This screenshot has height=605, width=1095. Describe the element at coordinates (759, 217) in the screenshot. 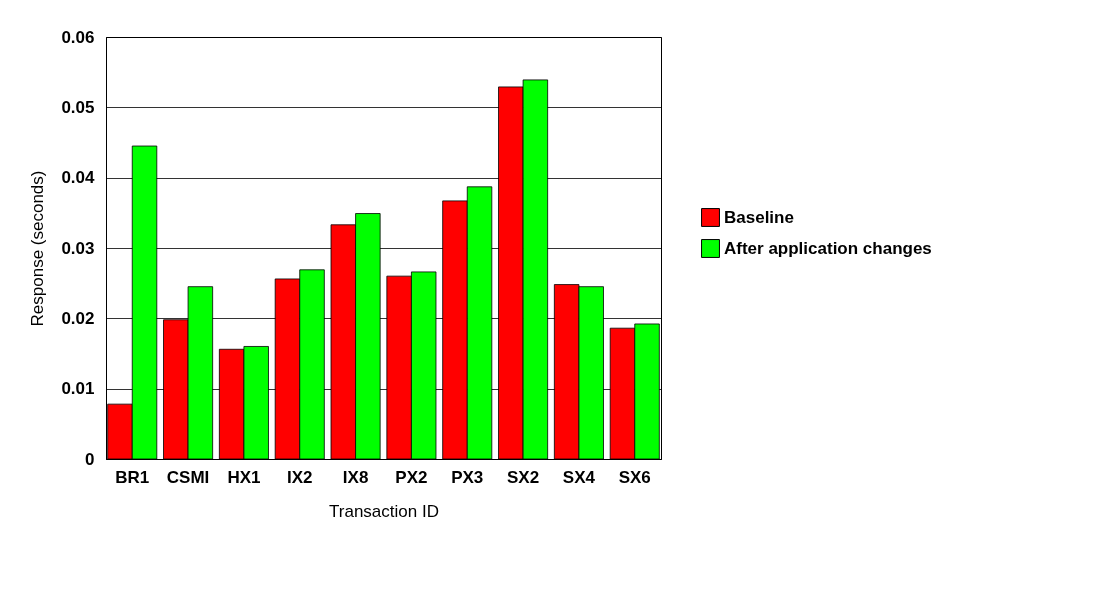

I see `legend-label: Baseline` at that location.